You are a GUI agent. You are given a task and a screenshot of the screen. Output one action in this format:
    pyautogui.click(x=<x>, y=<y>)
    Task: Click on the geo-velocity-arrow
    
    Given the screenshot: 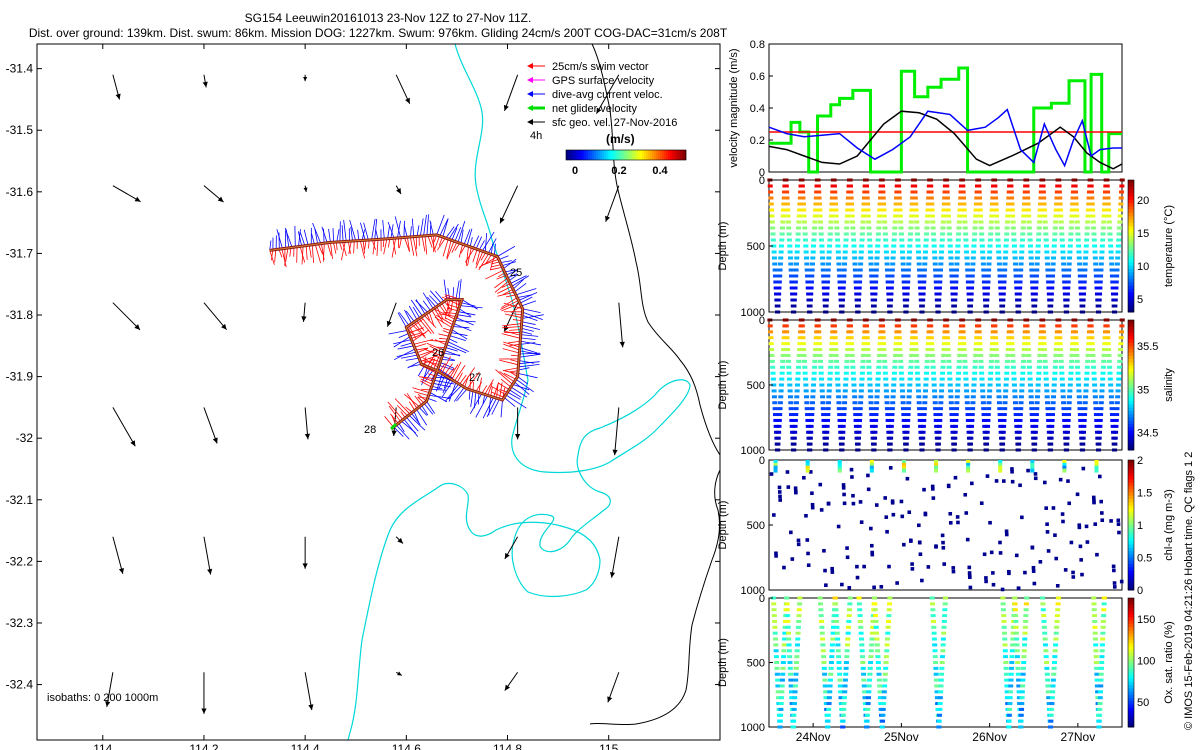 What is the action you would take?
    pyautogui.click(x=616, y=431)
    